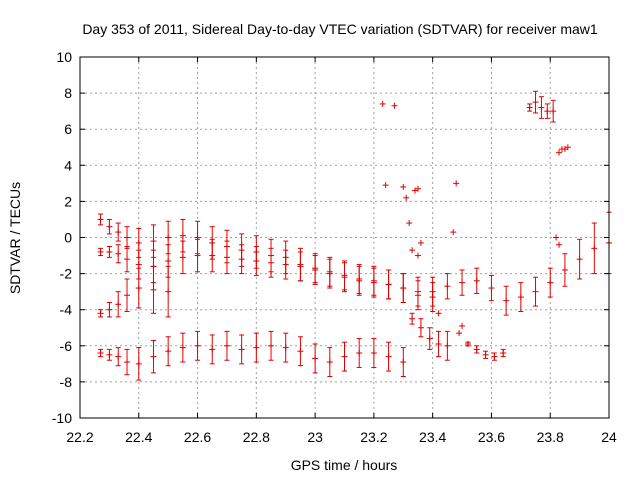 This screenshot has width=640, height=480. What do you see at coordinates (134, 291) in the screenshot?
I see `series-track-d` at bounding box center [134, 291].